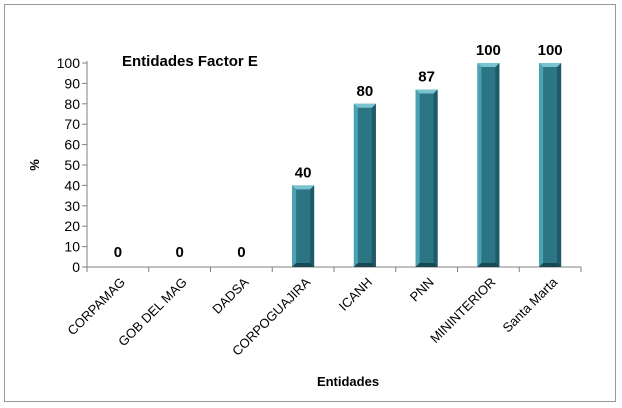  Describe the element at coordinates (76, 267) in the screenshot. I see `y-tick-label: 0` at that location.